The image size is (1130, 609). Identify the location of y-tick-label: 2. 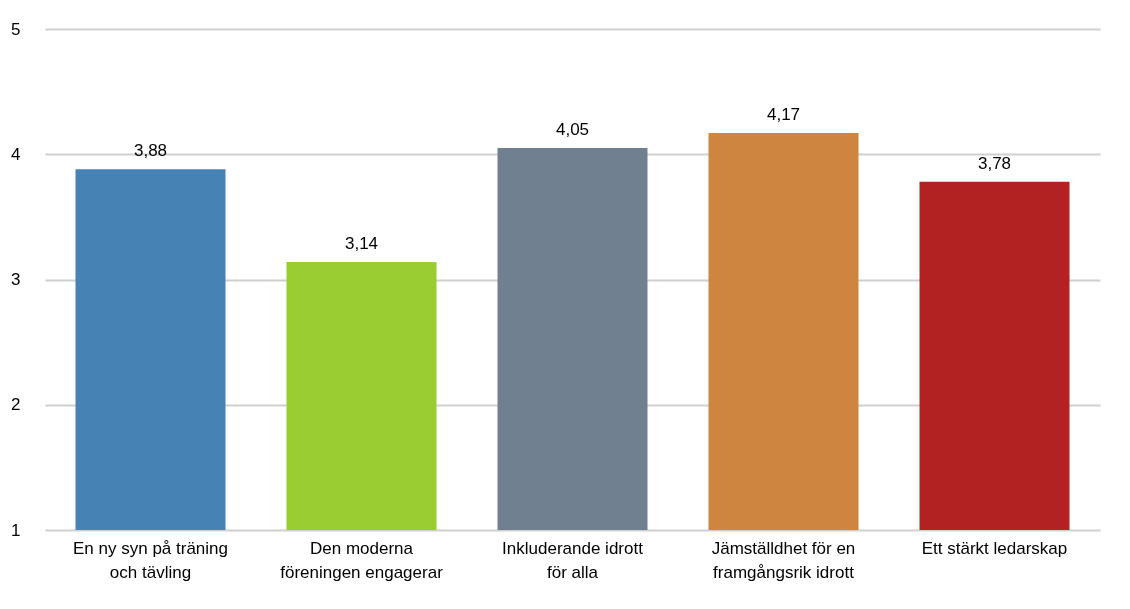
(16, 405).